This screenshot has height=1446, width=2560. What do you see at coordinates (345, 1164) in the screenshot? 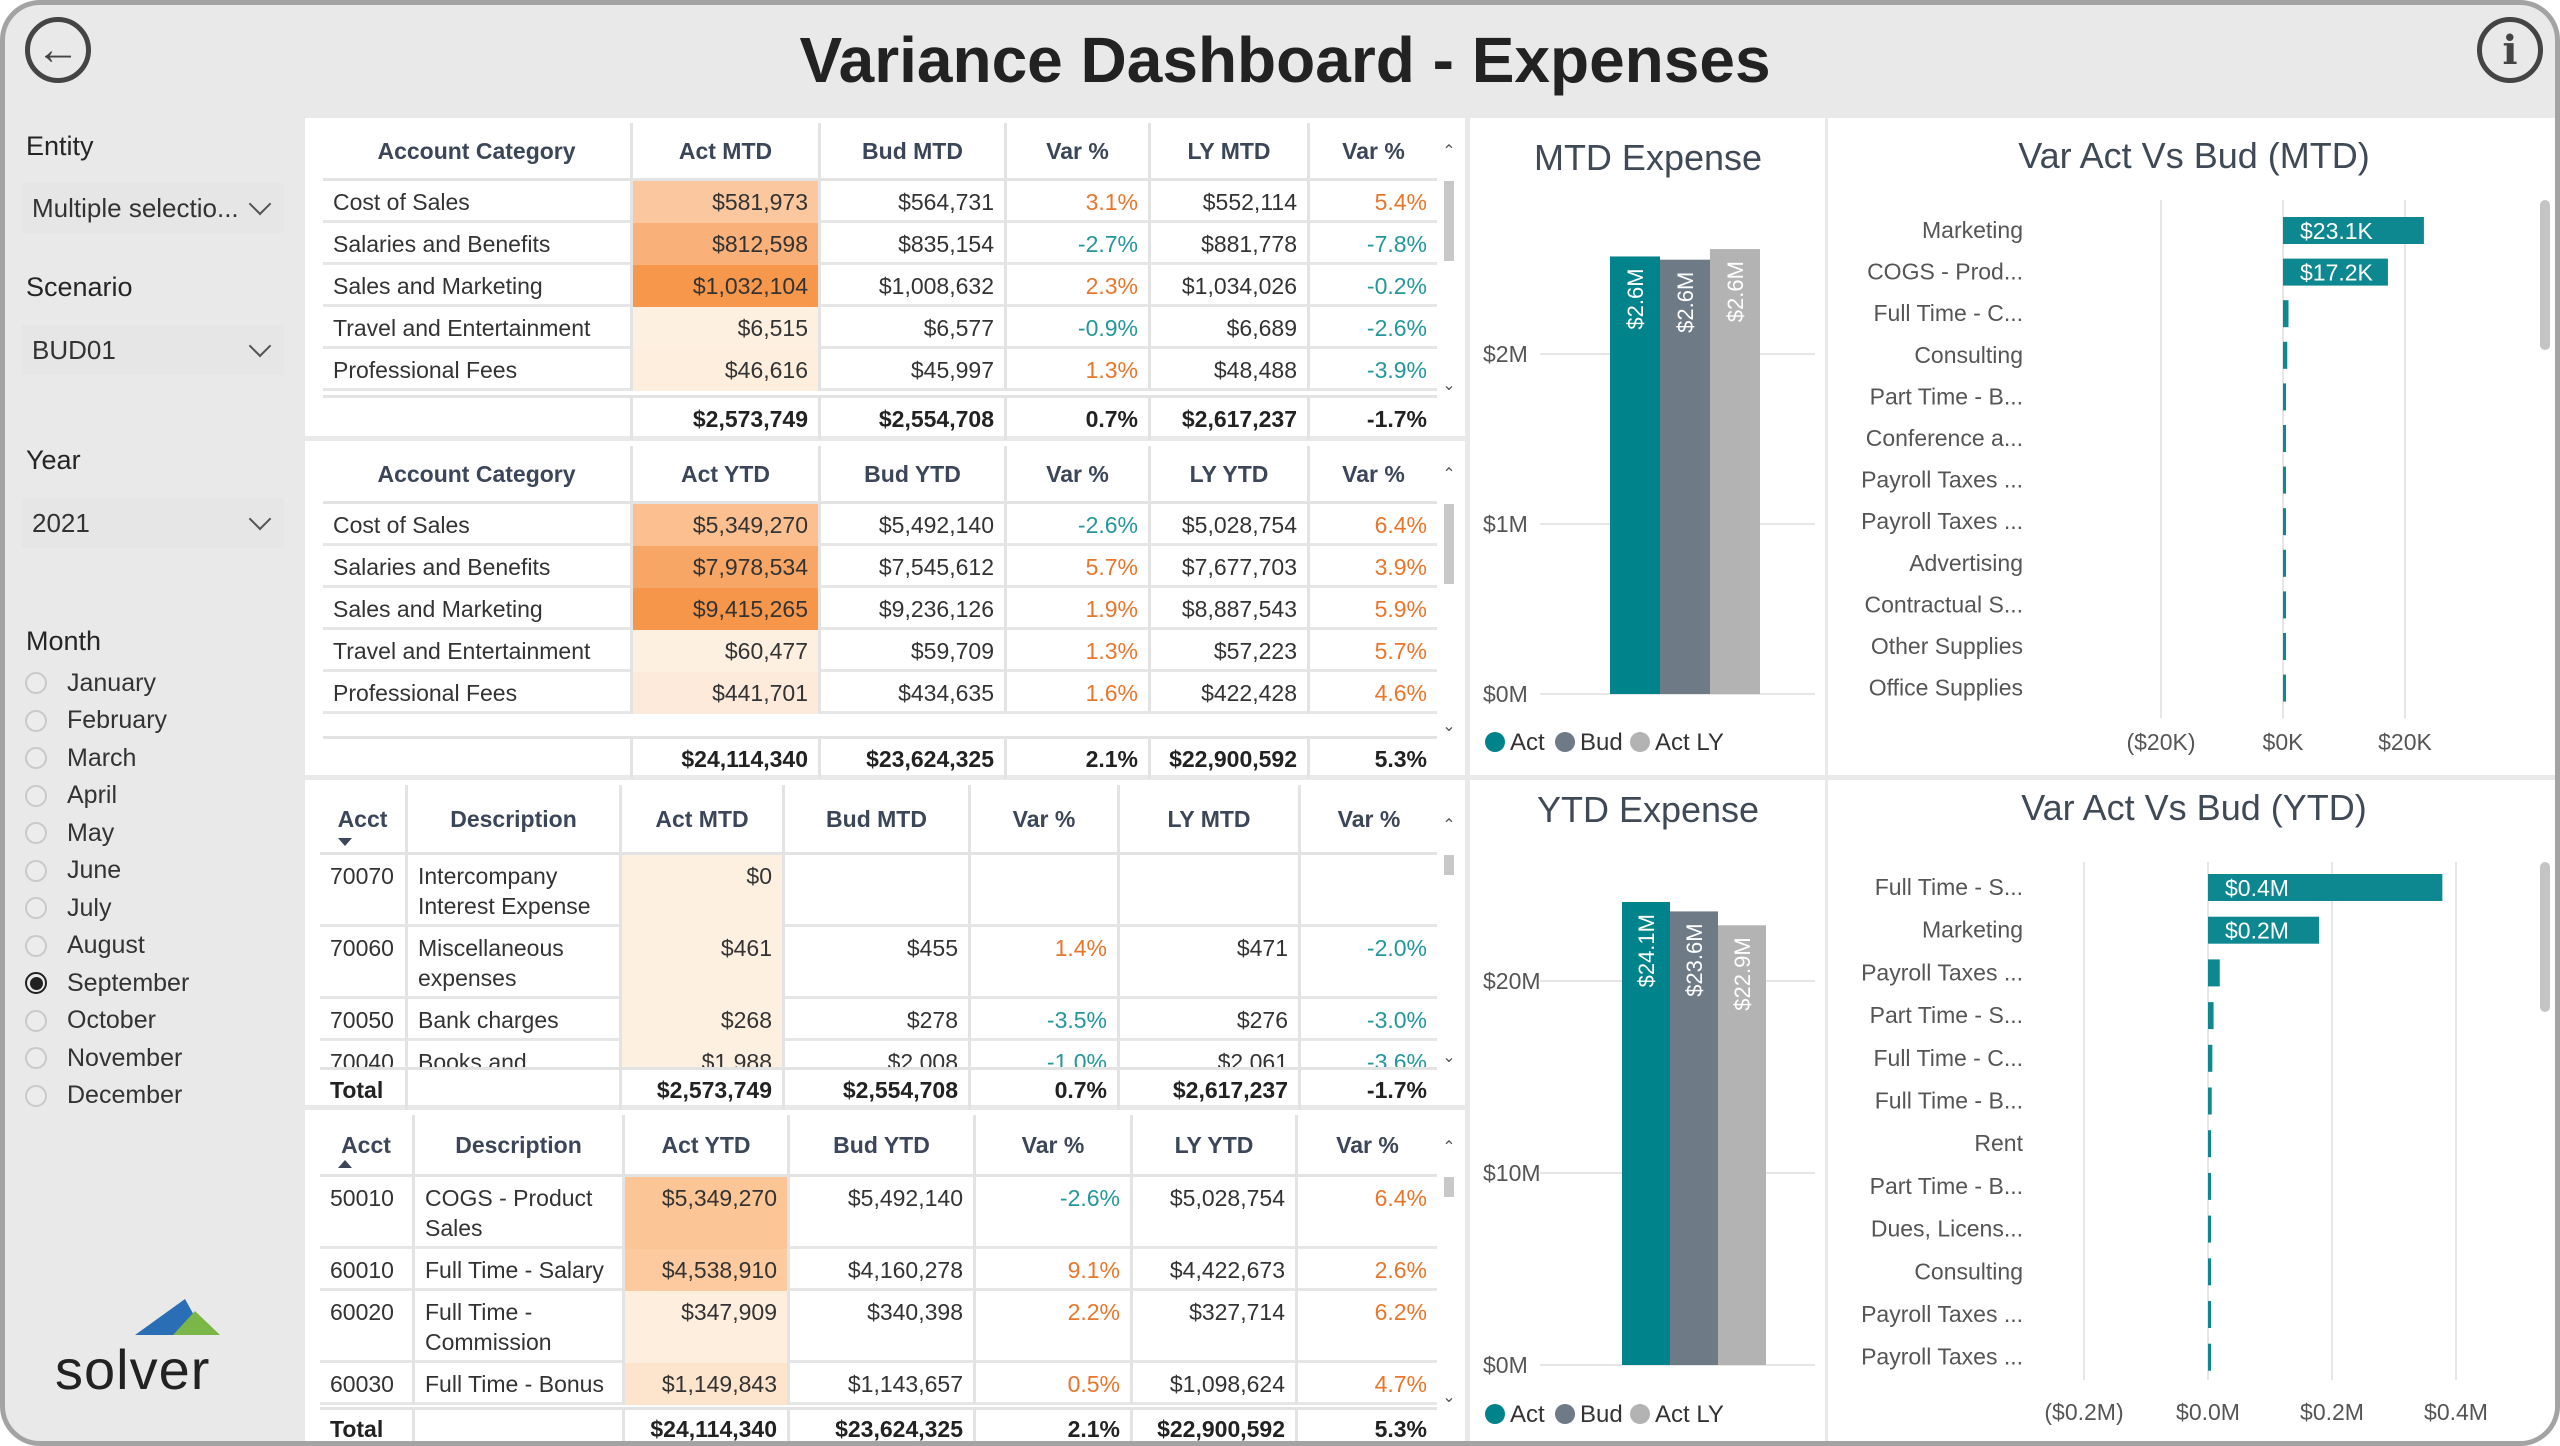
I see `sort-up-icon` at bounding box center [345, 1164].